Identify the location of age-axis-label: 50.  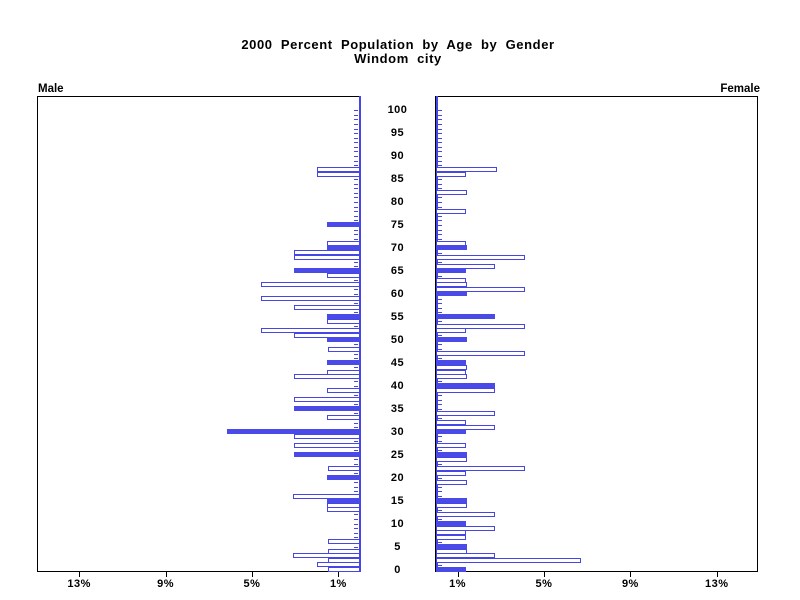
(397, 339).